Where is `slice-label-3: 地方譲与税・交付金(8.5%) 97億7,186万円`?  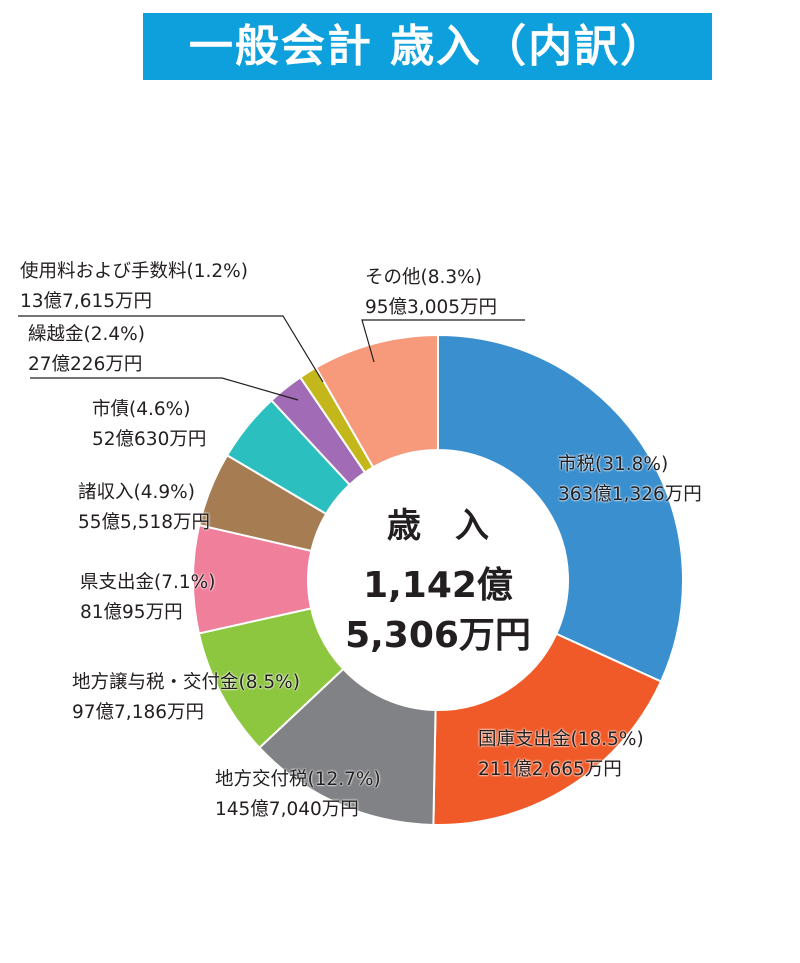 slice-label-3: 地方譲与税・交付金(8.5%) 97億7,186万円 is located at coordinates (186, 698).